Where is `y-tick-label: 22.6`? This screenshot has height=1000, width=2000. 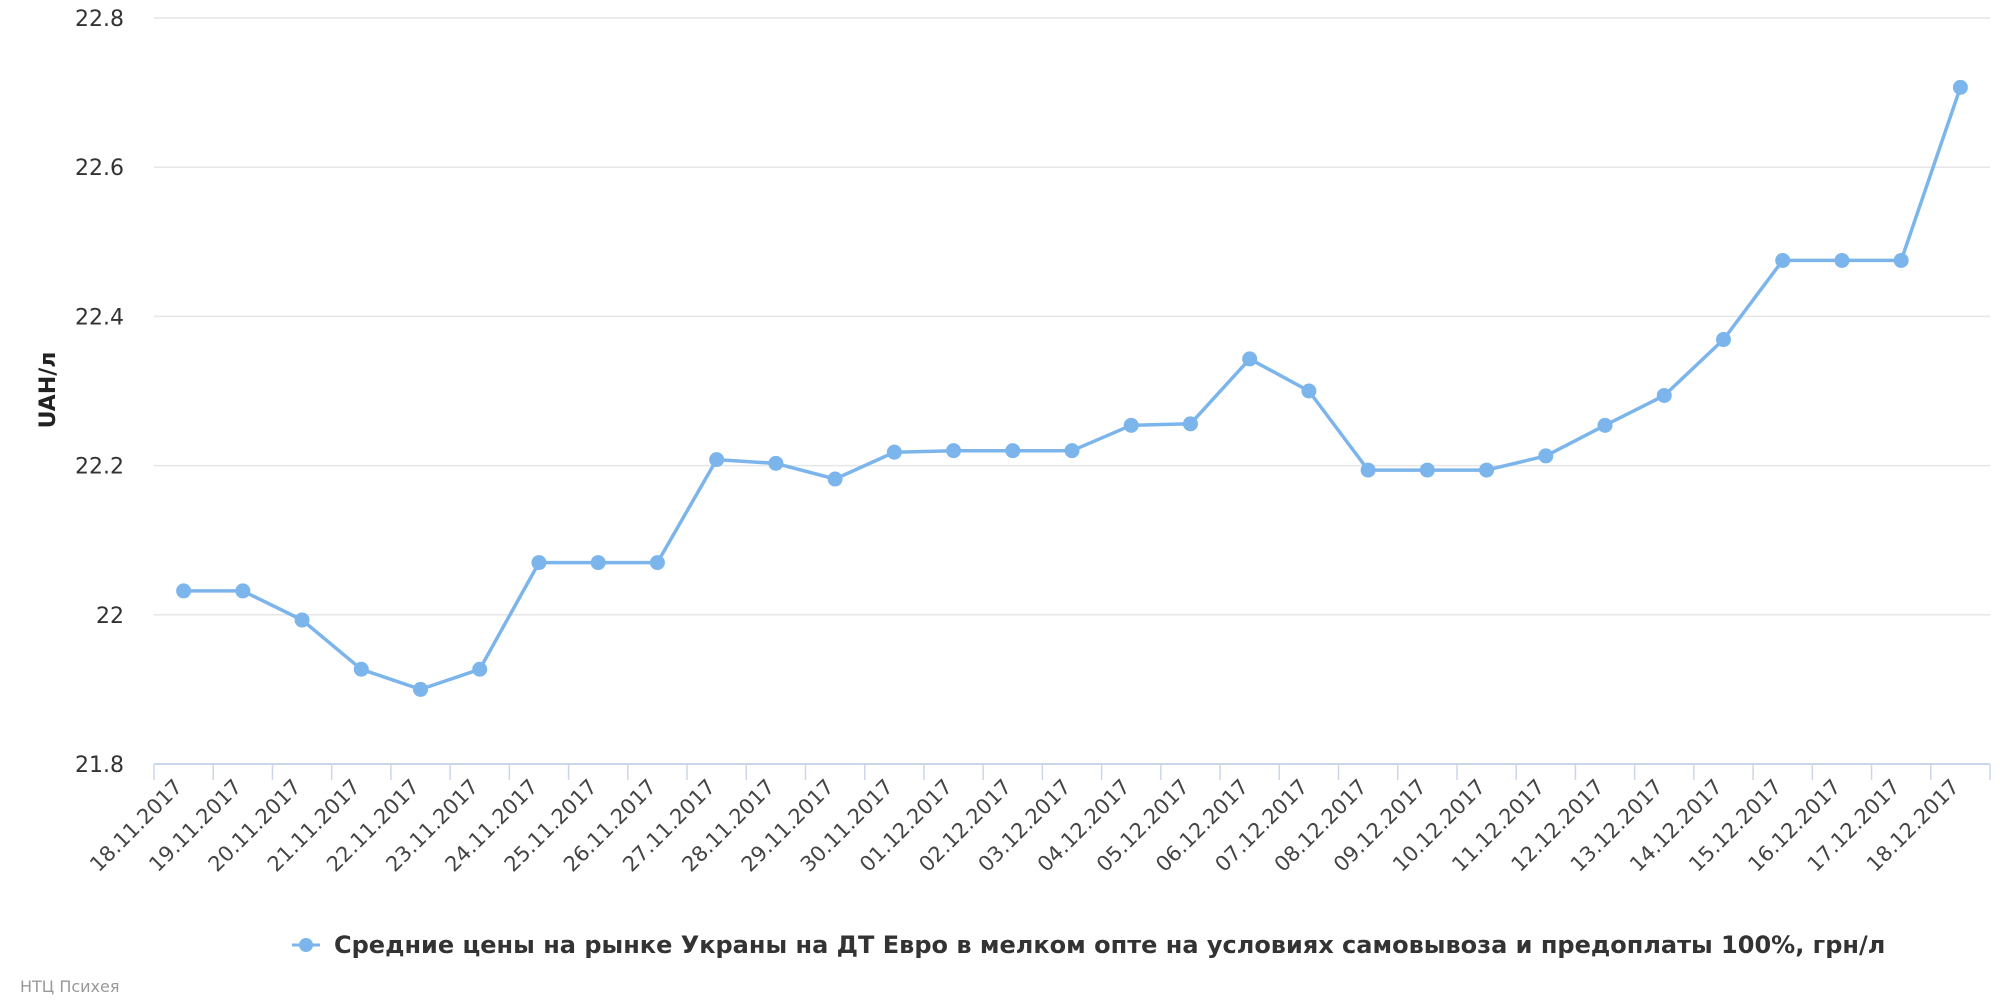
y-tick-label: 22.6 is located at coordinates (99, 168).